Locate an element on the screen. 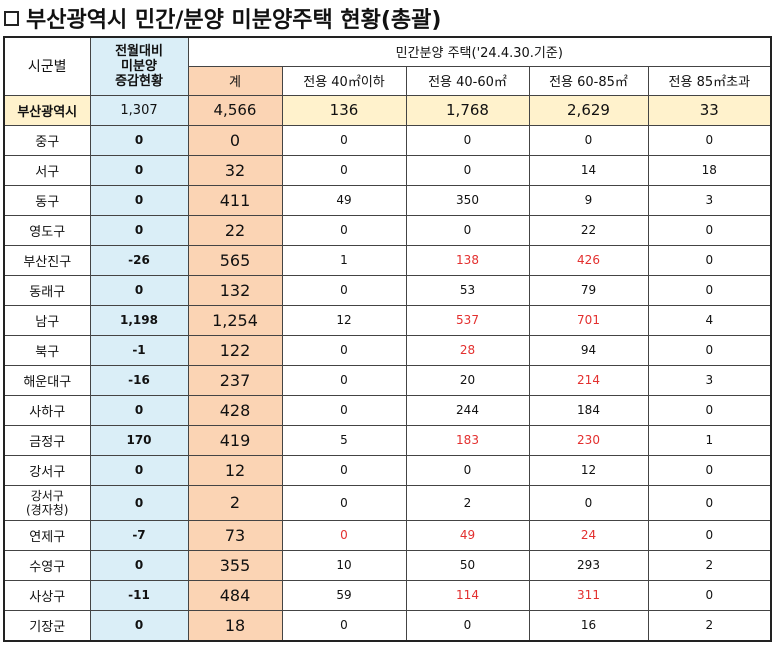 Image resolution: width=773 pixels, height=645 pixels. cell-size3: 94 is located at coordinates (588, 350).